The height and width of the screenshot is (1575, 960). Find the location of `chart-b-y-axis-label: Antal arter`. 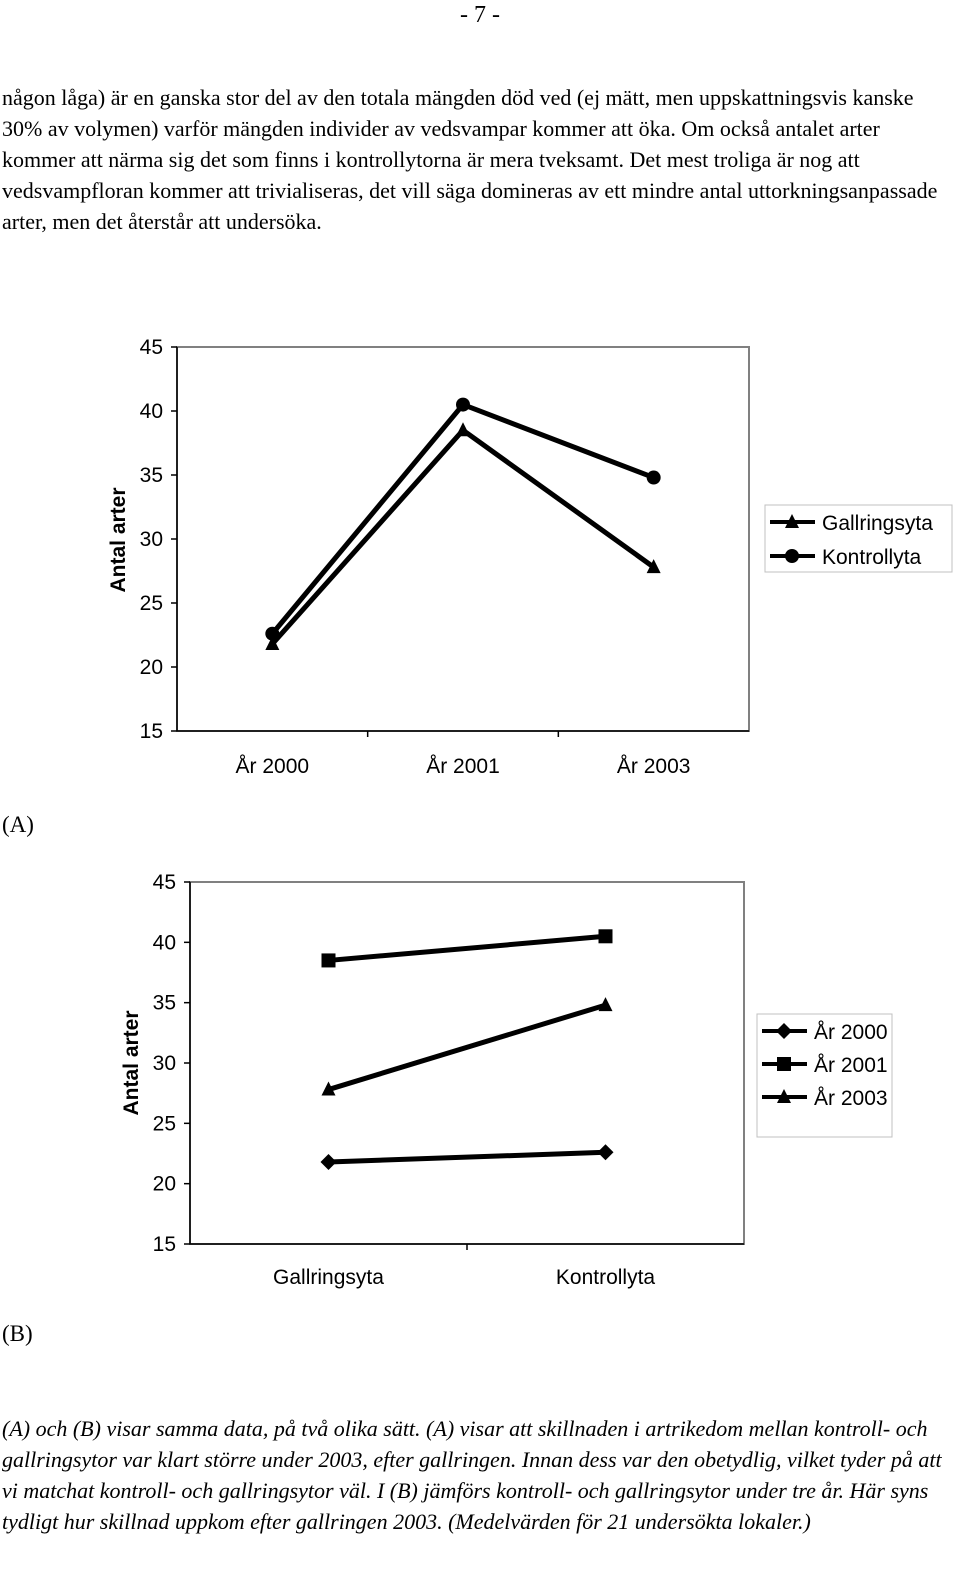

chart-b-y-axis-label: Antal arter is located at coordinates (131, 1062).